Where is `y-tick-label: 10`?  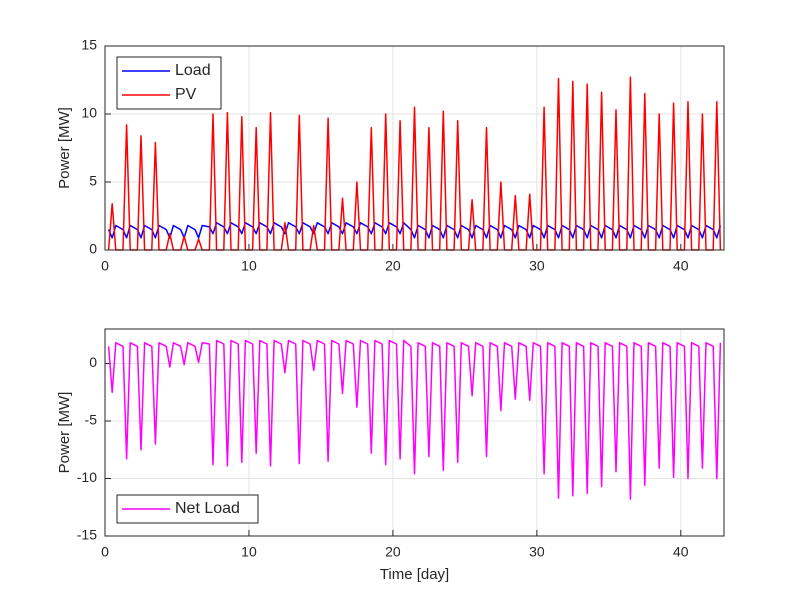 y-tick-label: 10 is located at coordinates (89, 113).